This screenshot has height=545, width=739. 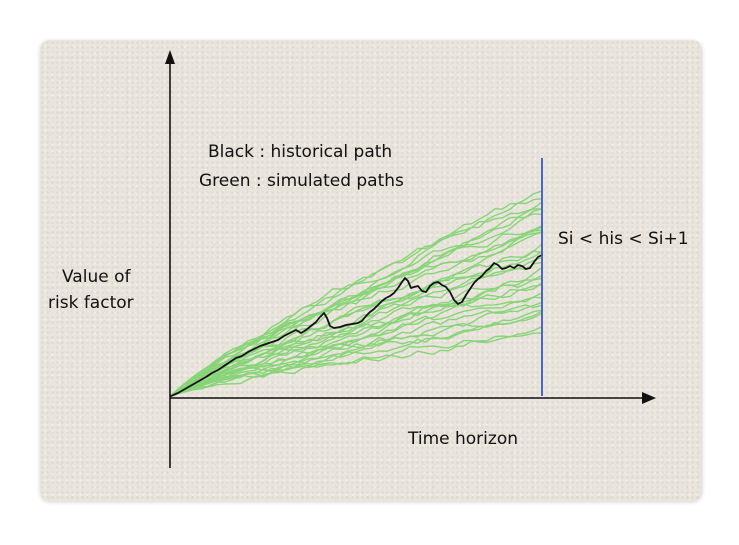 What do you see at coordinates (649, 398) in the screenshot?
I see `x-axis-arrowhead` at bounding box center [649, 398].